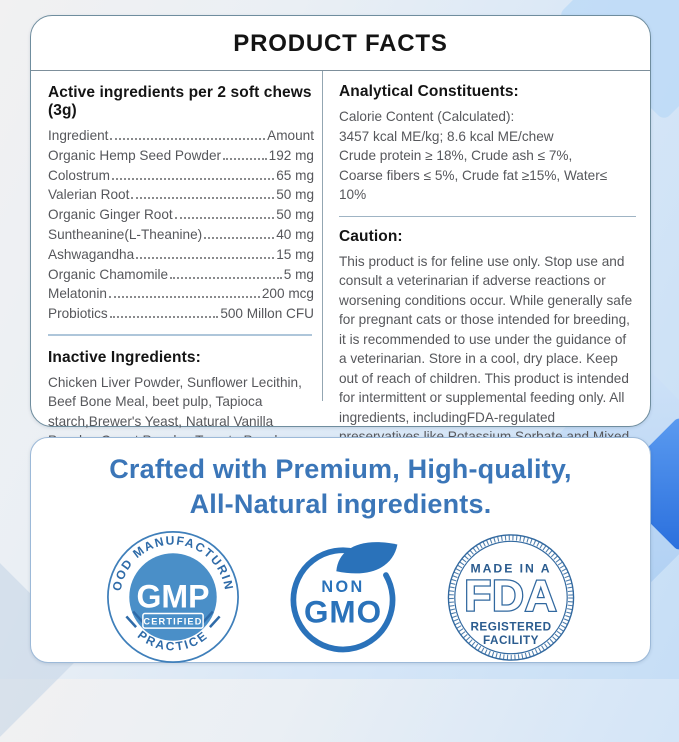  I want to click on ingredient-name: Valerian Root, so click(89, 195).